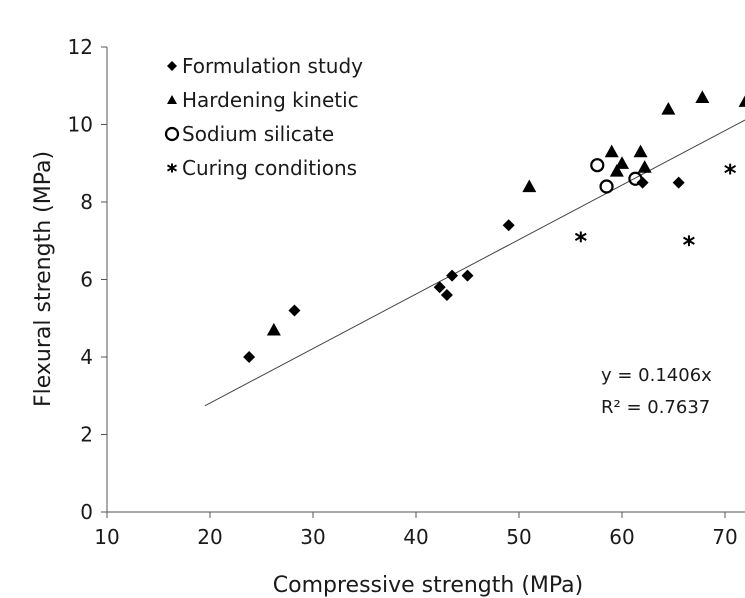 The width and height of the screenshot is (745, 598). Describe the element at coordinates (655, 407) in the screenshot. I see `r-squared-label: R² = 0.7637` at that location.